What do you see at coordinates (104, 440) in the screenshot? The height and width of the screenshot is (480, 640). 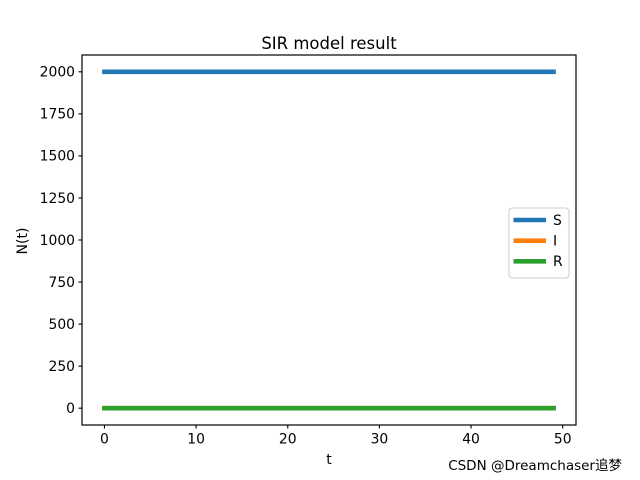 I see `x-tick-label: 0` at bounding box center [104, 440].